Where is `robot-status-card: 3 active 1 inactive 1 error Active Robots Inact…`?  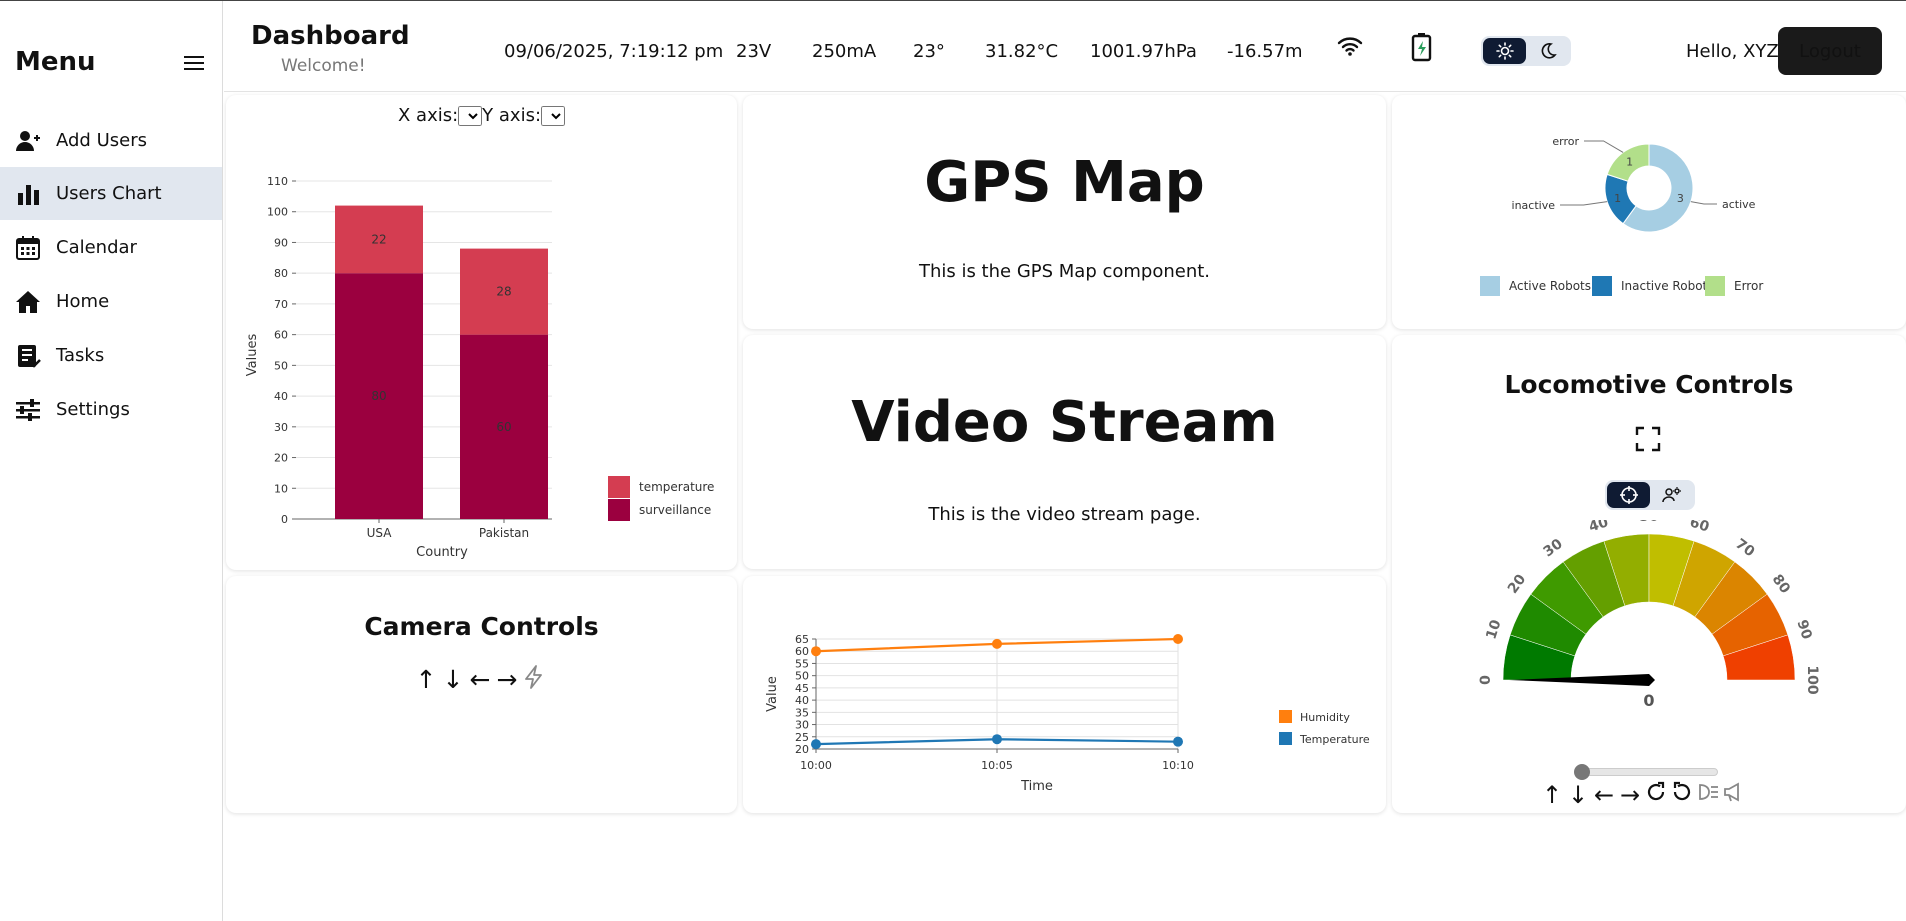 robot-status-card: 3 active 1 inactive 1 error Active Robots Inact… is located at coordinates (1649, 212).